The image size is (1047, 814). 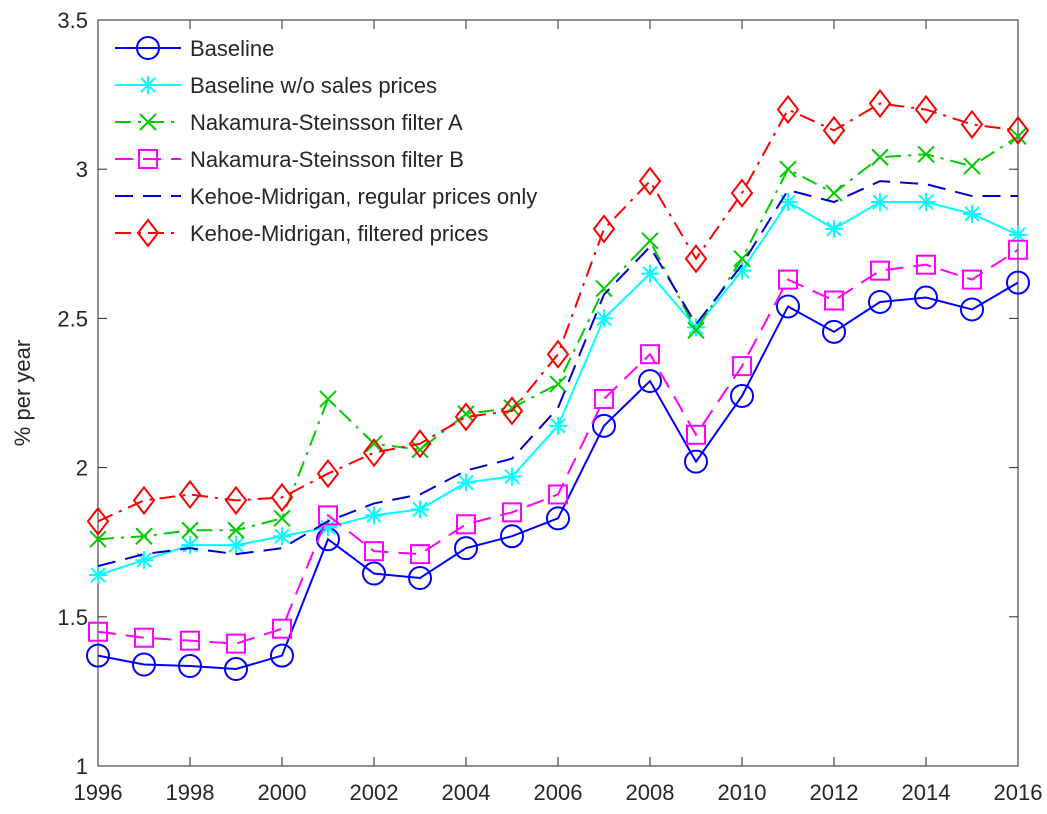 I want to click on legend-label: Baseline, so click(x=232, y=48).